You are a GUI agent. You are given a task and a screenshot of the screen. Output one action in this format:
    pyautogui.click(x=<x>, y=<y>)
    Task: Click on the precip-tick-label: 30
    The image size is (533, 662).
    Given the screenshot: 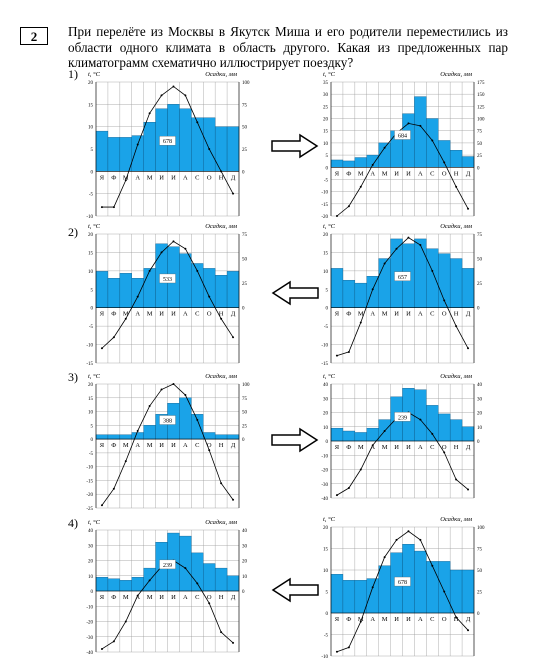 What is the action you would take?
    pyautogui.click(x=480, y=399)
    